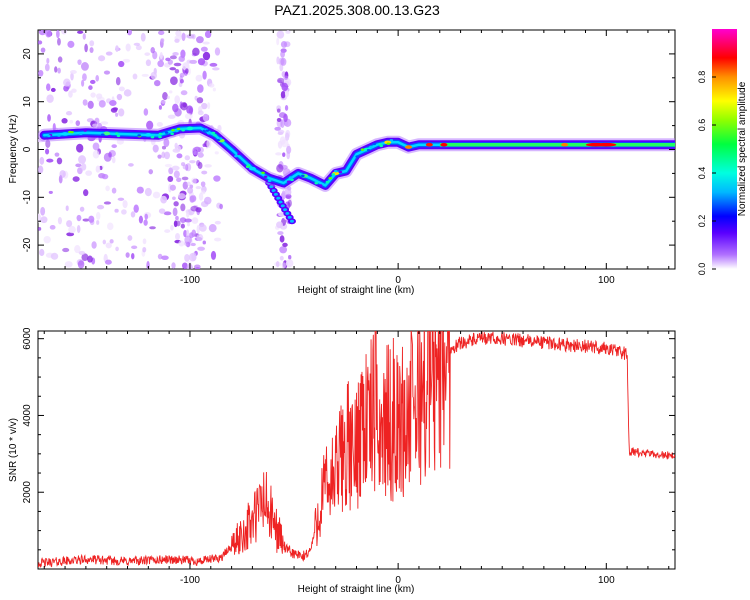  What do you see at coordinates (742, 148) in the screenshot?
I see `colorbar-label: Normalized spectral amplitude` at bounding box center [742, 148].